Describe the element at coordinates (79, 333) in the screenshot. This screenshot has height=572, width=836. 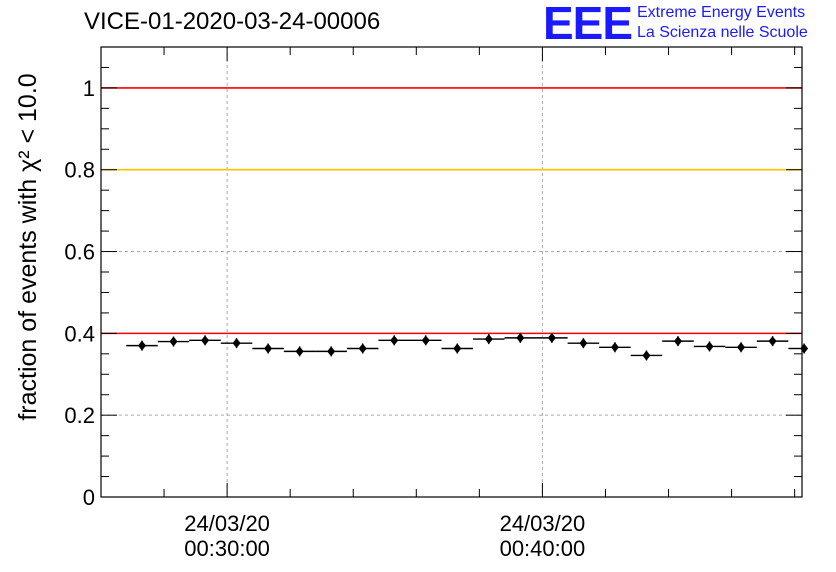
I see `y-tick-label: 0.4` at that location.